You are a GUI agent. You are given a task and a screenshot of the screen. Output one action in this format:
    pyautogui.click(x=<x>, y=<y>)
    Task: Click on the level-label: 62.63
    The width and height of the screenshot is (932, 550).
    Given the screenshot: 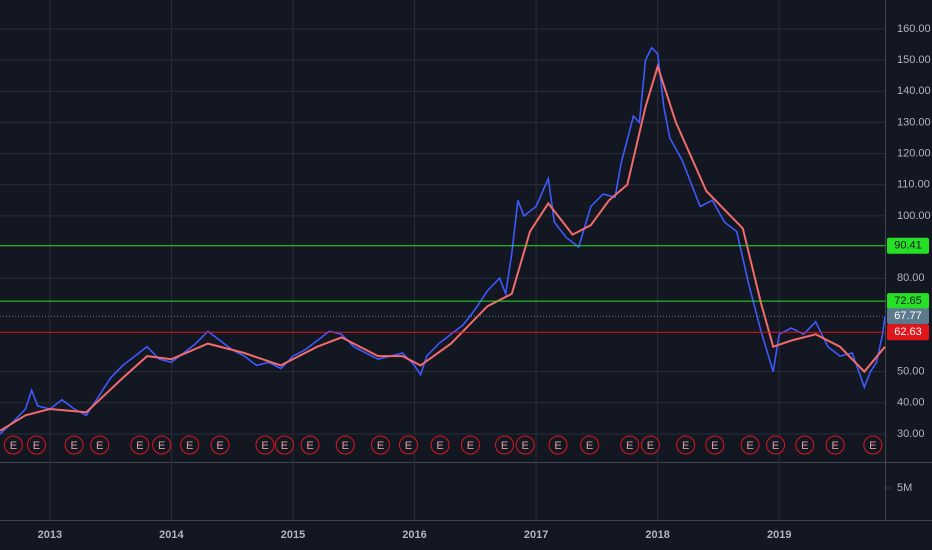 What is the action you would take?
    pyautogui.click(x=908, y=332)
    